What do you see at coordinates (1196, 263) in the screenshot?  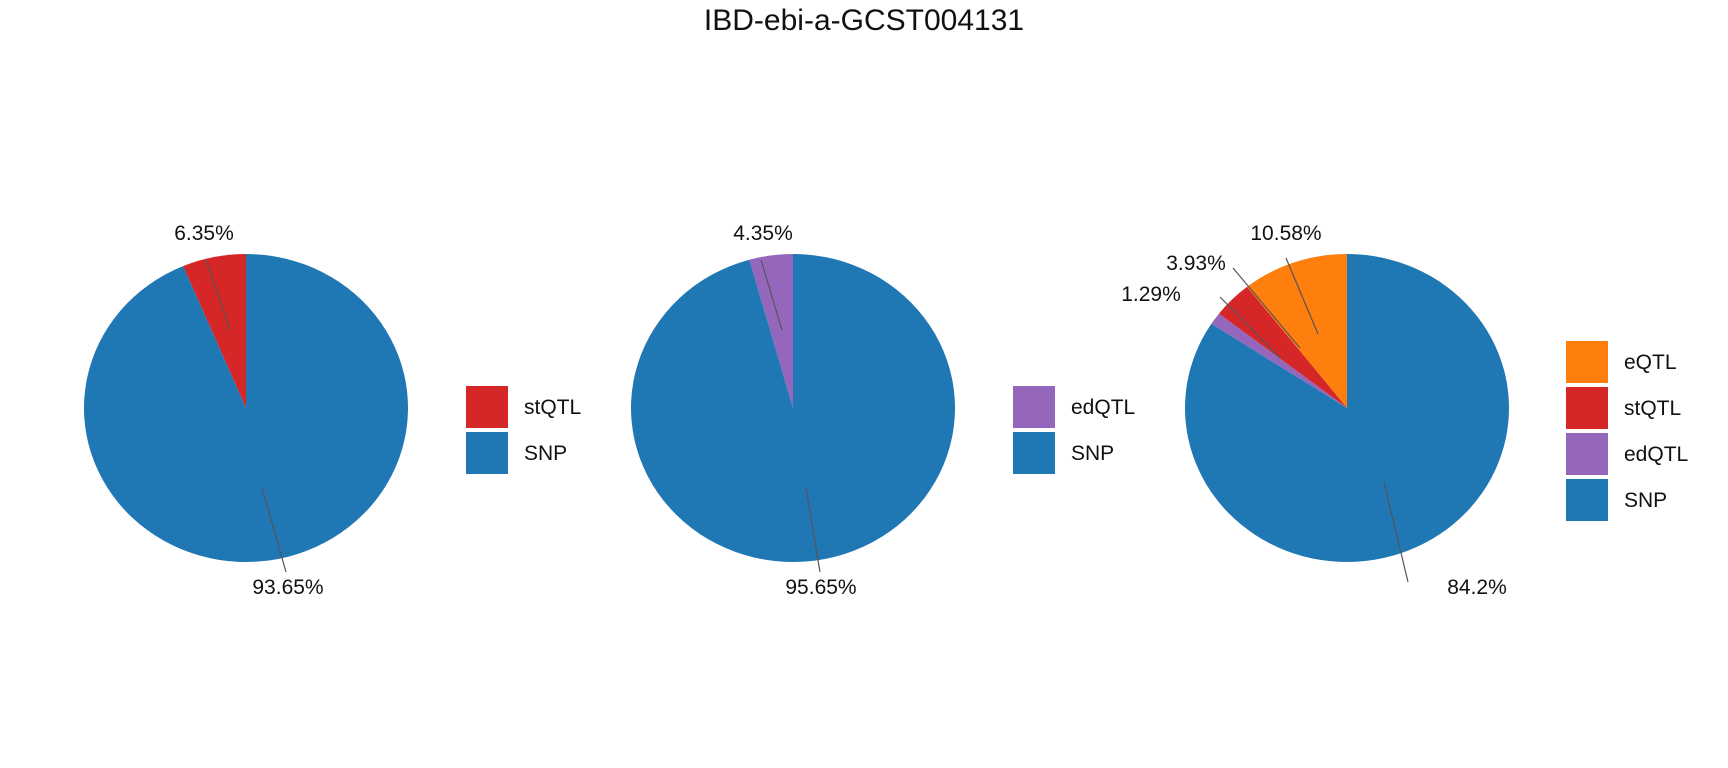 I see `slice-label-stqtl: 3.93%` at bounding box center [1196, 263].